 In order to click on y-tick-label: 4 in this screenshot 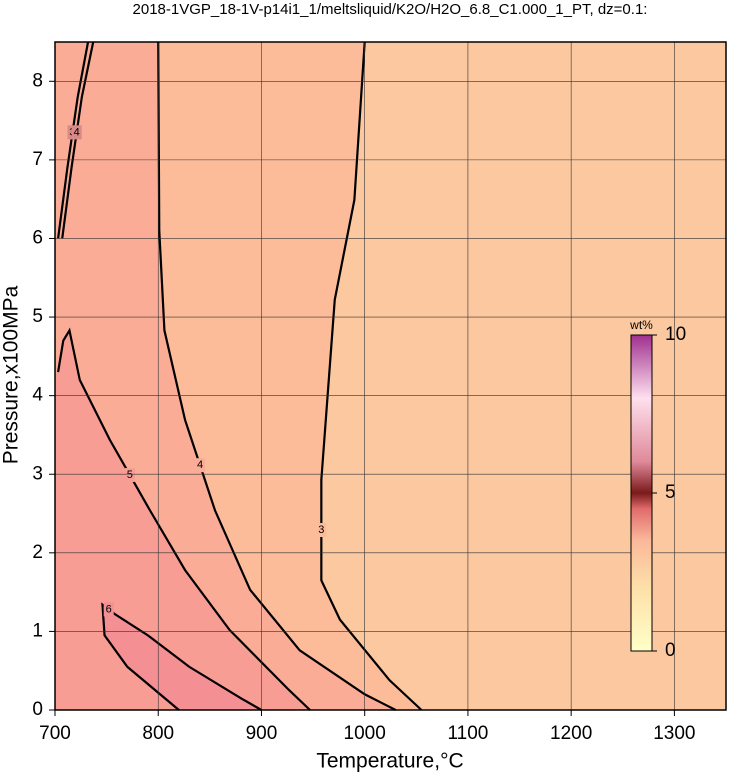, I will do `click(37, 395)`.